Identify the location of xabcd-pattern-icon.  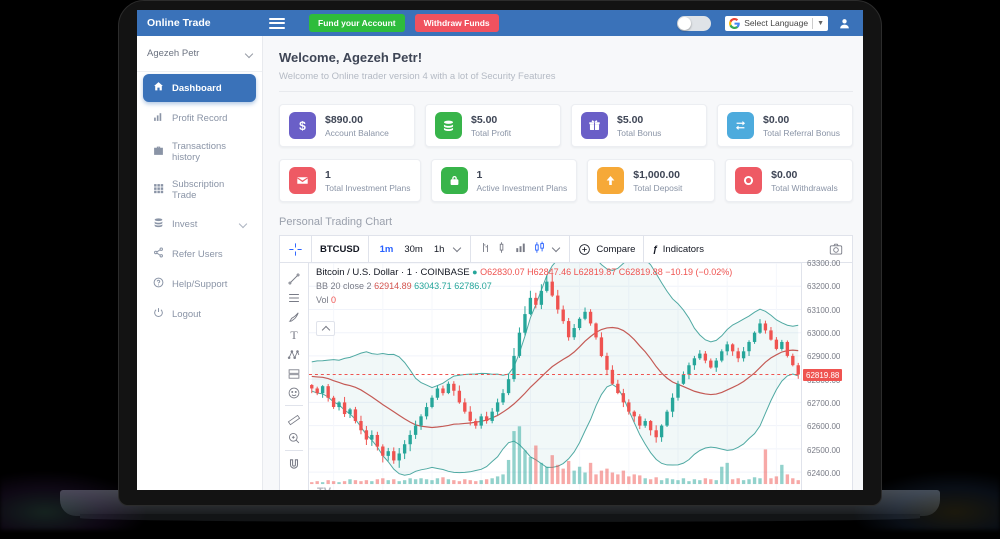
(294, 354).